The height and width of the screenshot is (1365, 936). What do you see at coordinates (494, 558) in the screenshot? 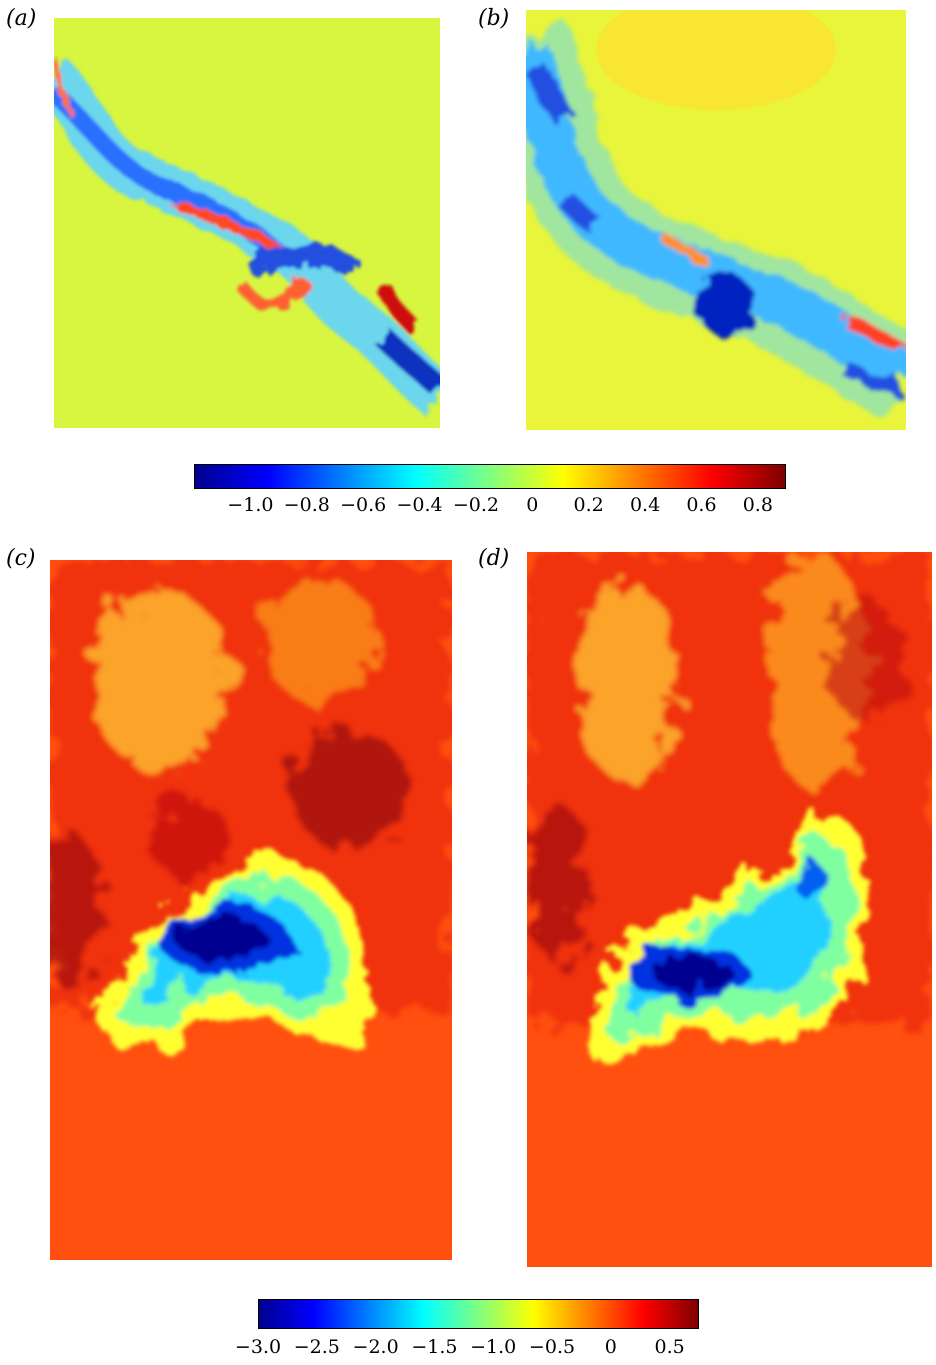
I see `panel-label-d: (d)` at bounding box center [494, 558].